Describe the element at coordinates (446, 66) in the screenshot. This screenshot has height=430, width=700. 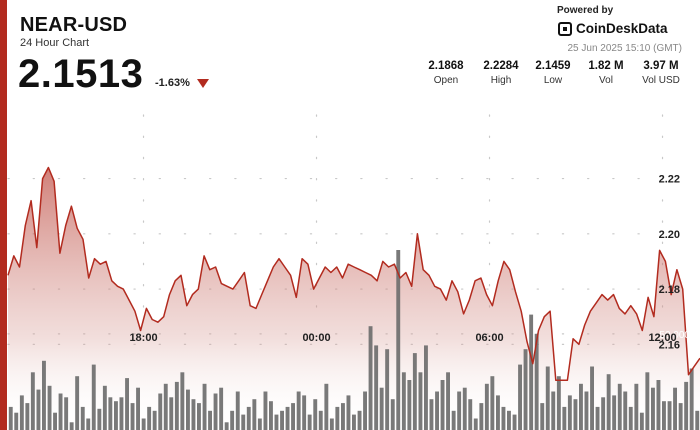
I see `stat-value: 2.1868` at that location.